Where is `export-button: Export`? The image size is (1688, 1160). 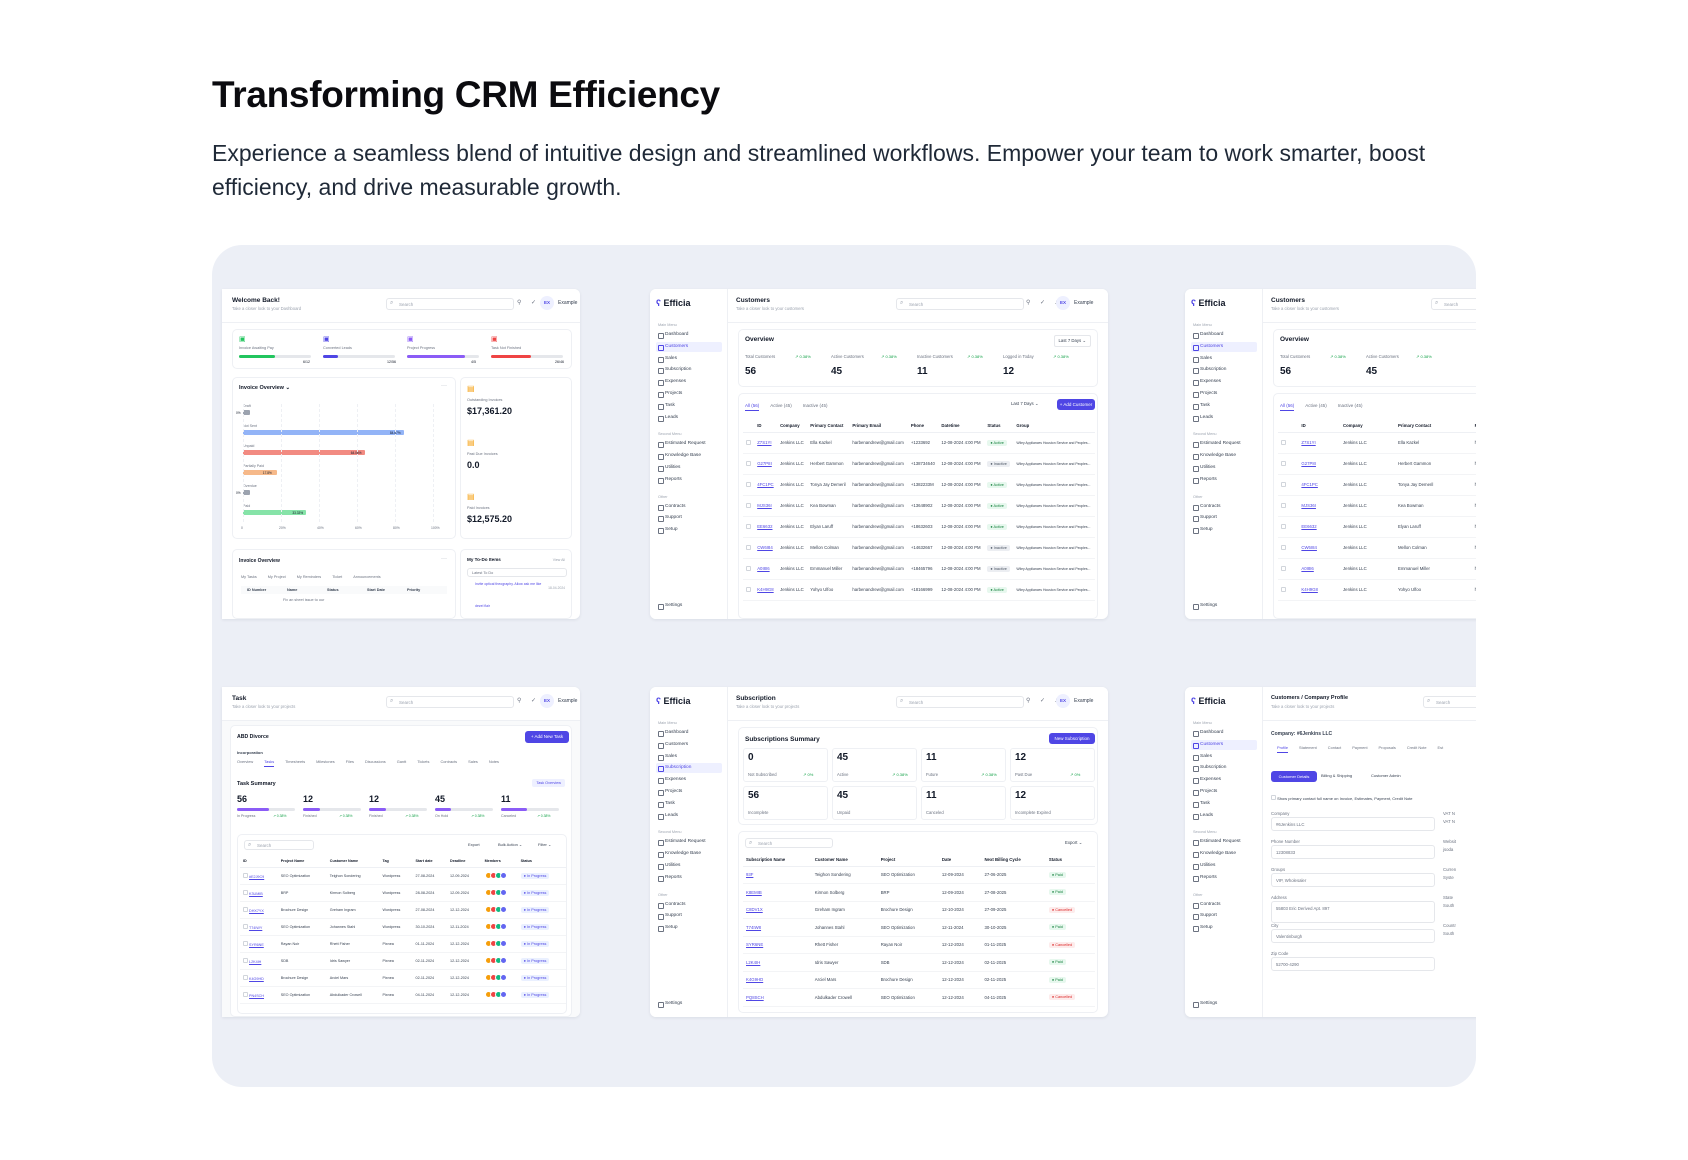
export-button: Export is located at coordinates (474, 844).